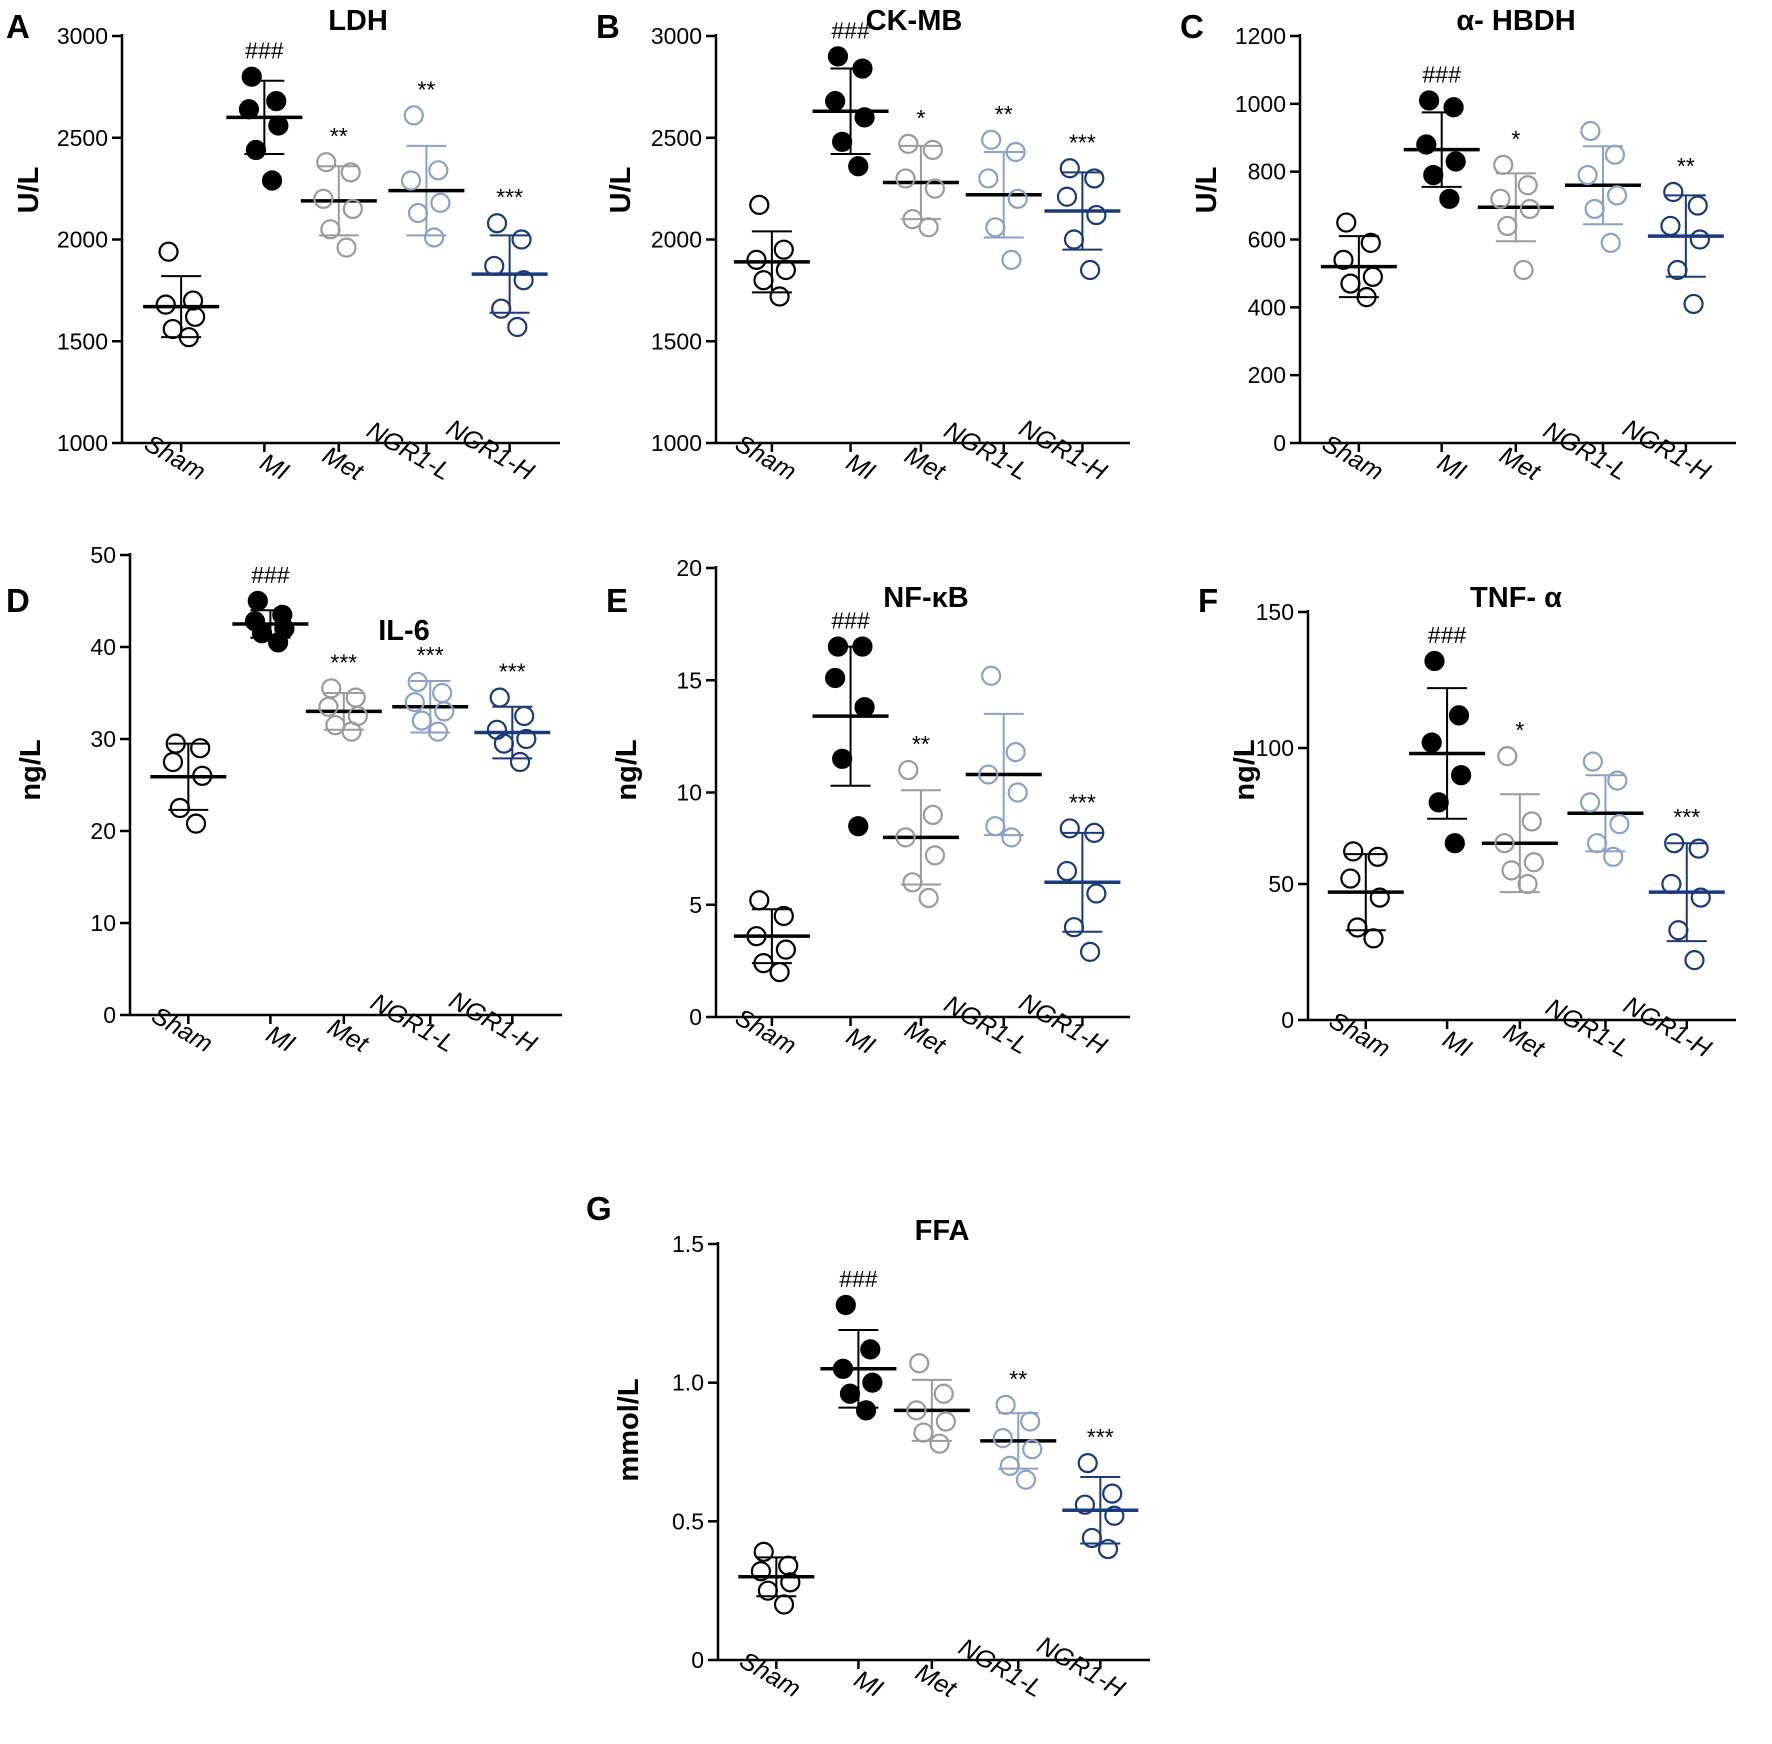 Image resolution: width=1772 pixels, height=1744 pixels. Describe the element at coordinates (1352, 457) in the screenshot. I see `x-tick-label: Sham` at that location.